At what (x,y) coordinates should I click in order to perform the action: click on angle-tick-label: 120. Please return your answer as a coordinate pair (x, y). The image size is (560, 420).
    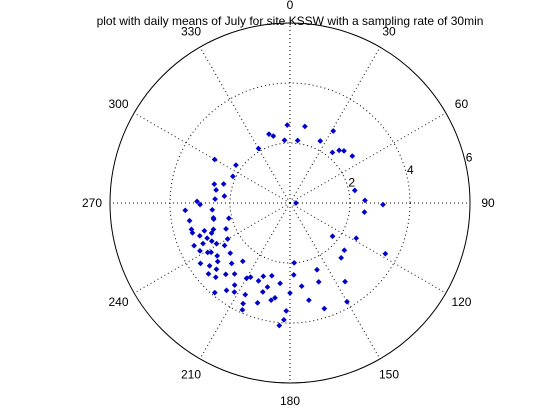
    Looking at the image, I should click on (461, 302).